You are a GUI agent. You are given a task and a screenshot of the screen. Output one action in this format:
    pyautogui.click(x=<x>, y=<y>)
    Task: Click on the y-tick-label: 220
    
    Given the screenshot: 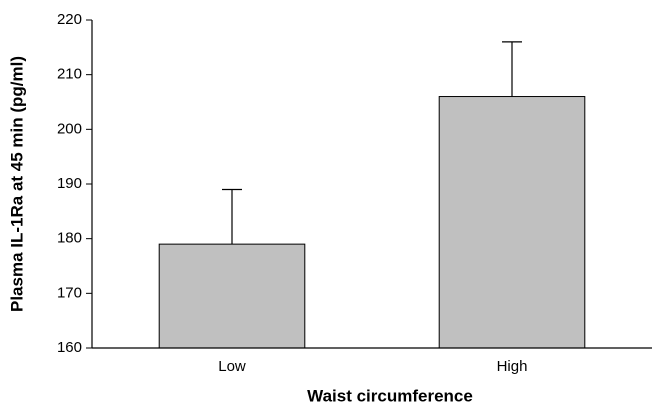 What is the action you would take?
    pyautogui.click(x=69, y=19)
    